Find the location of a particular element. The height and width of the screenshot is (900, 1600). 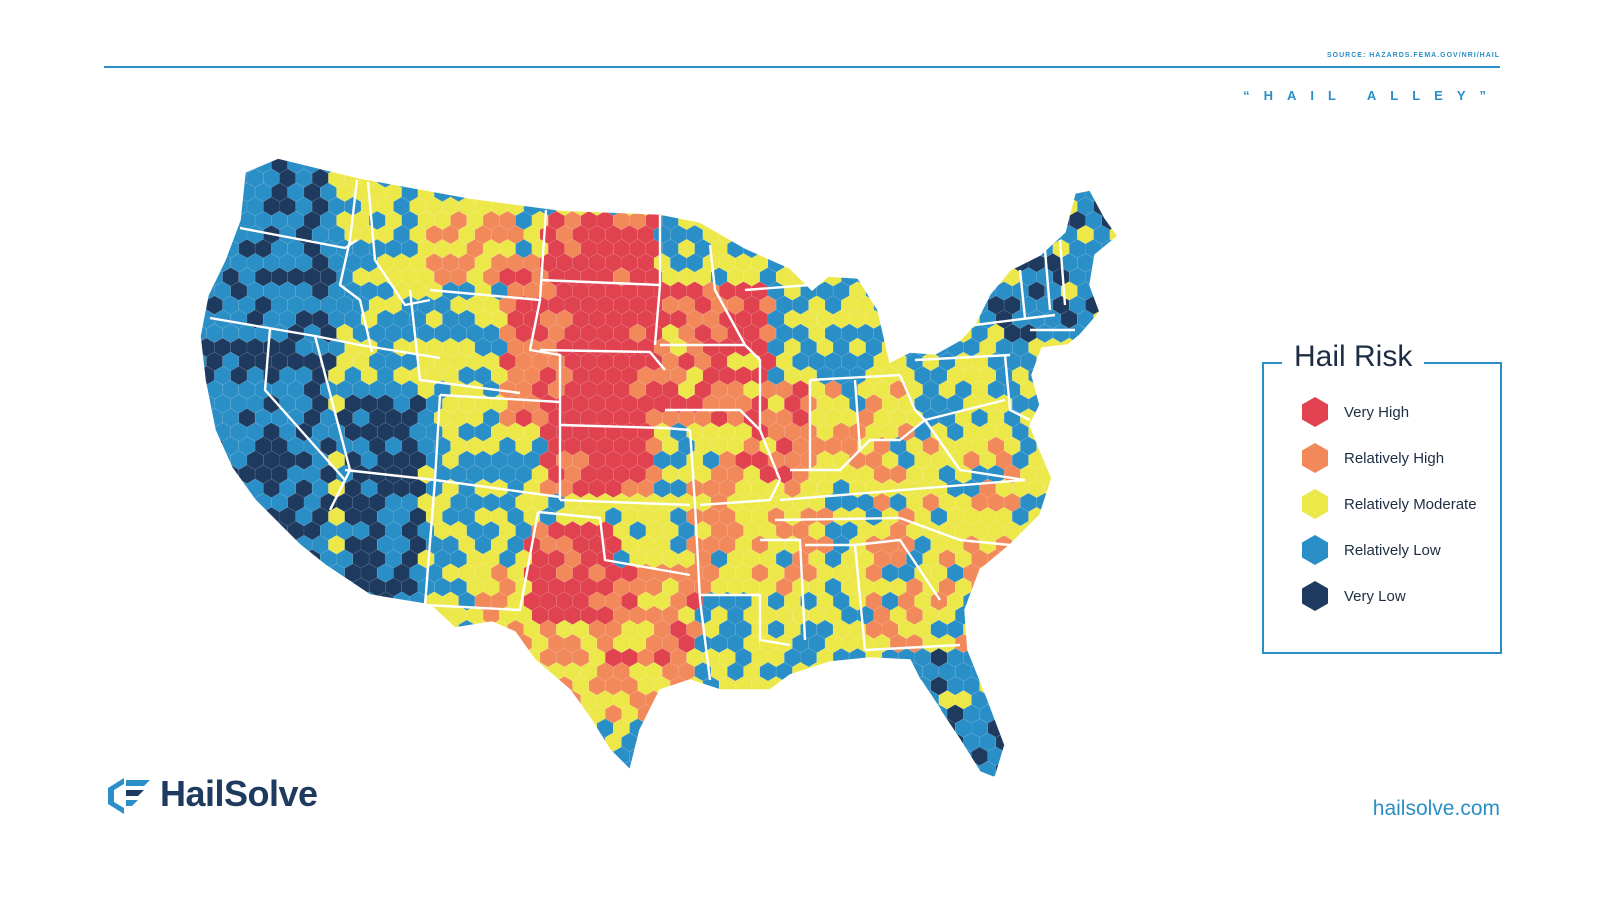

legend-label: Very Low is located at coordinates (1375, 596).